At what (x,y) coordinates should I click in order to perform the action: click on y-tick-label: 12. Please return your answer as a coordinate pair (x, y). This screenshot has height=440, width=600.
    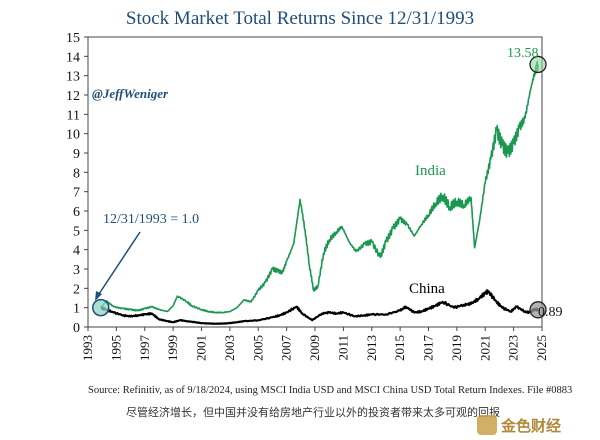
    Looking at the image, I should click on (73, 96).